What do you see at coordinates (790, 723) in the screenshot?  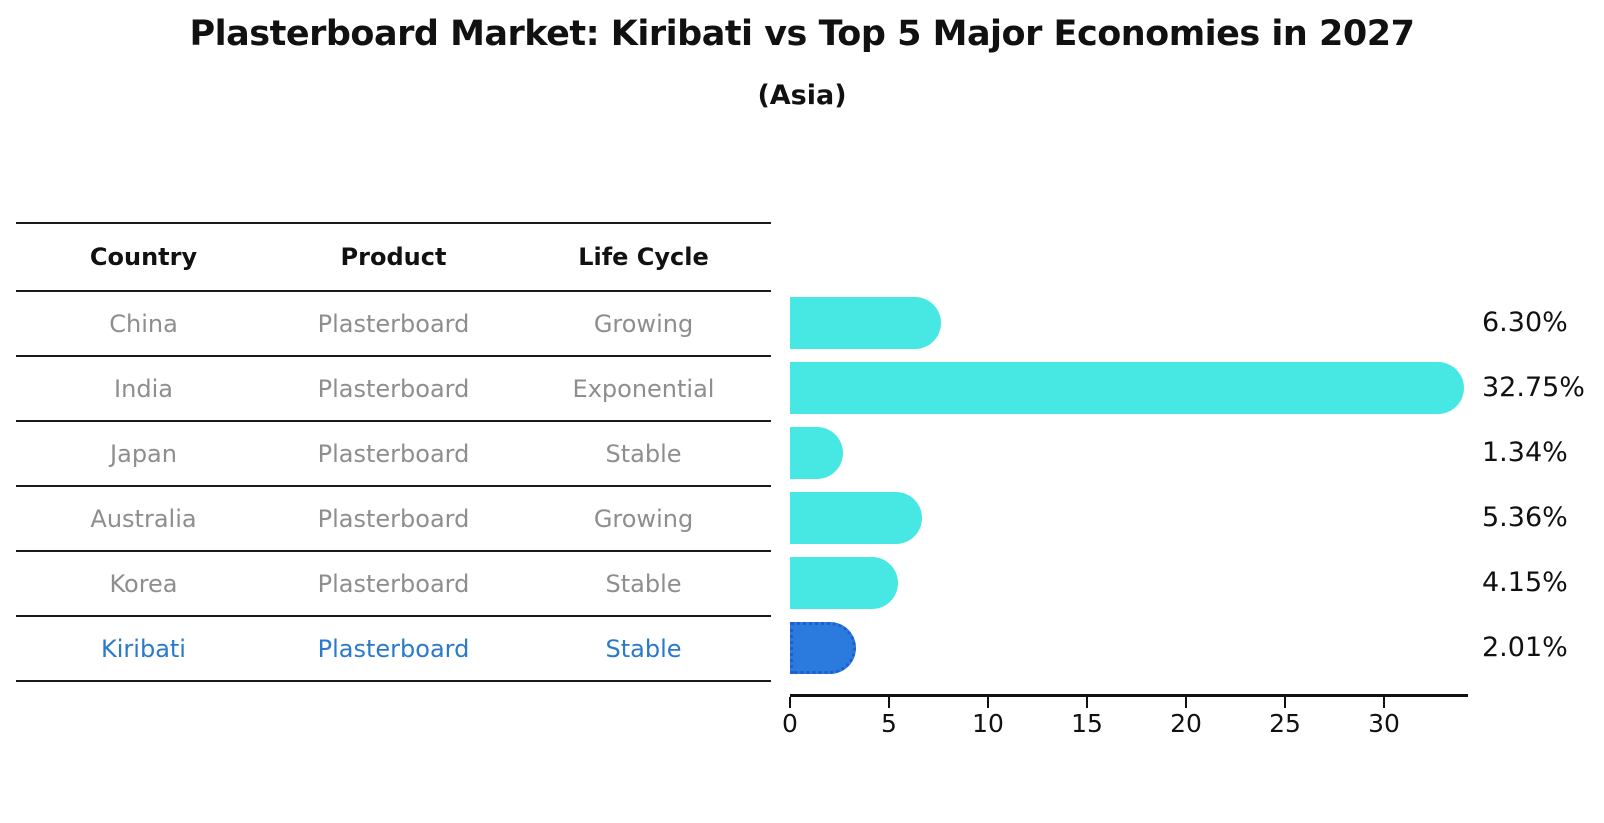 I see `x-tick-label: 0` at bounding box center [790, 723].